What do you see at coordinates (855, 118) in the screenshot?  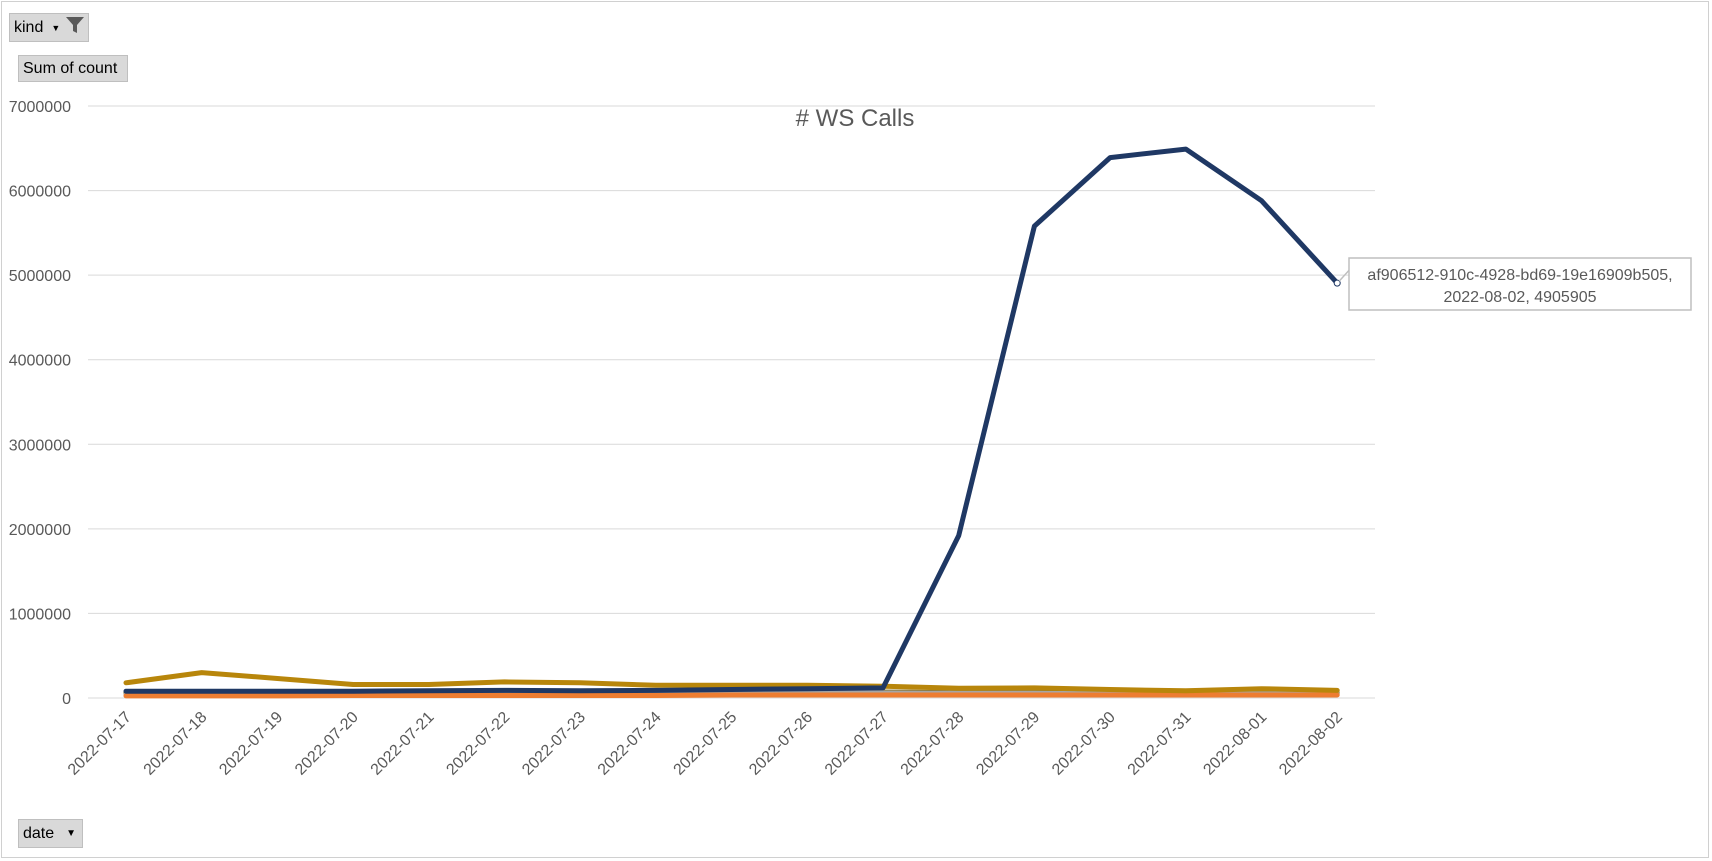 I see `chart-title: # WS Calls` at bounding box center [855, 118].